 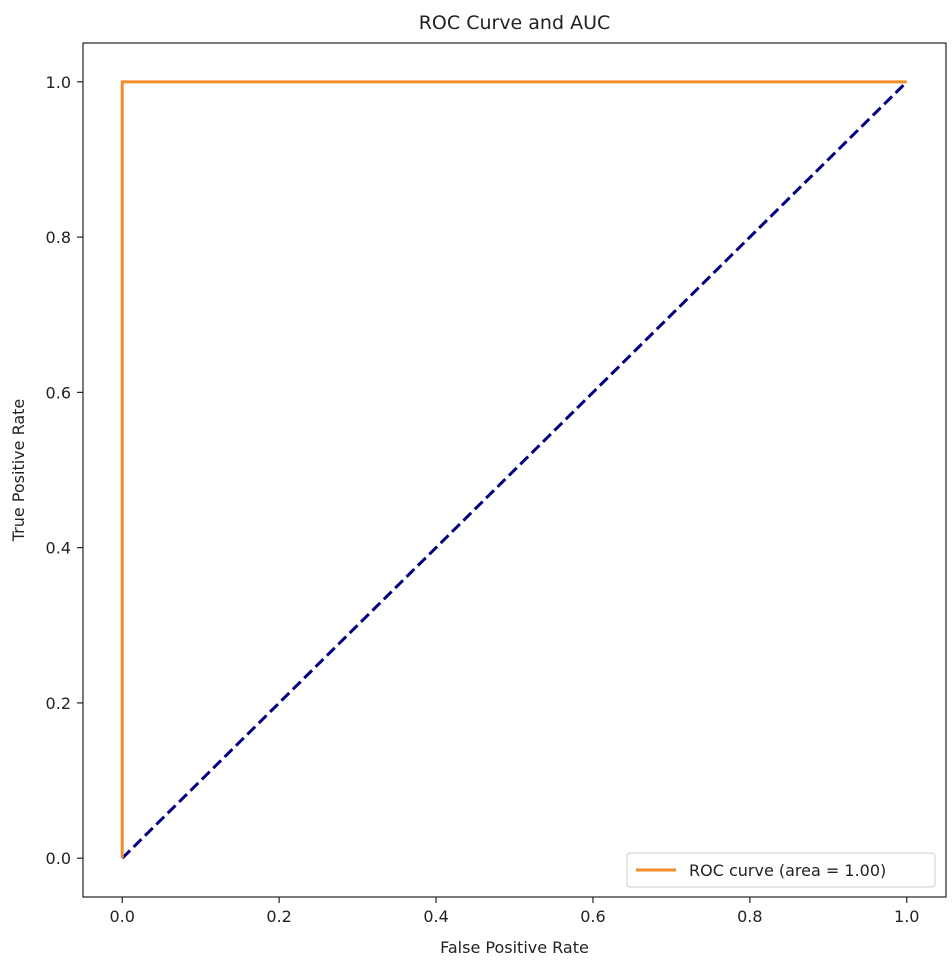 What do you see at coordinates (64, 470) in the screenshot?
I see `y-axis-ticks: 0.0 0.2 0.4 0.6 0.8 1.0` at bounding box center [64, 470].